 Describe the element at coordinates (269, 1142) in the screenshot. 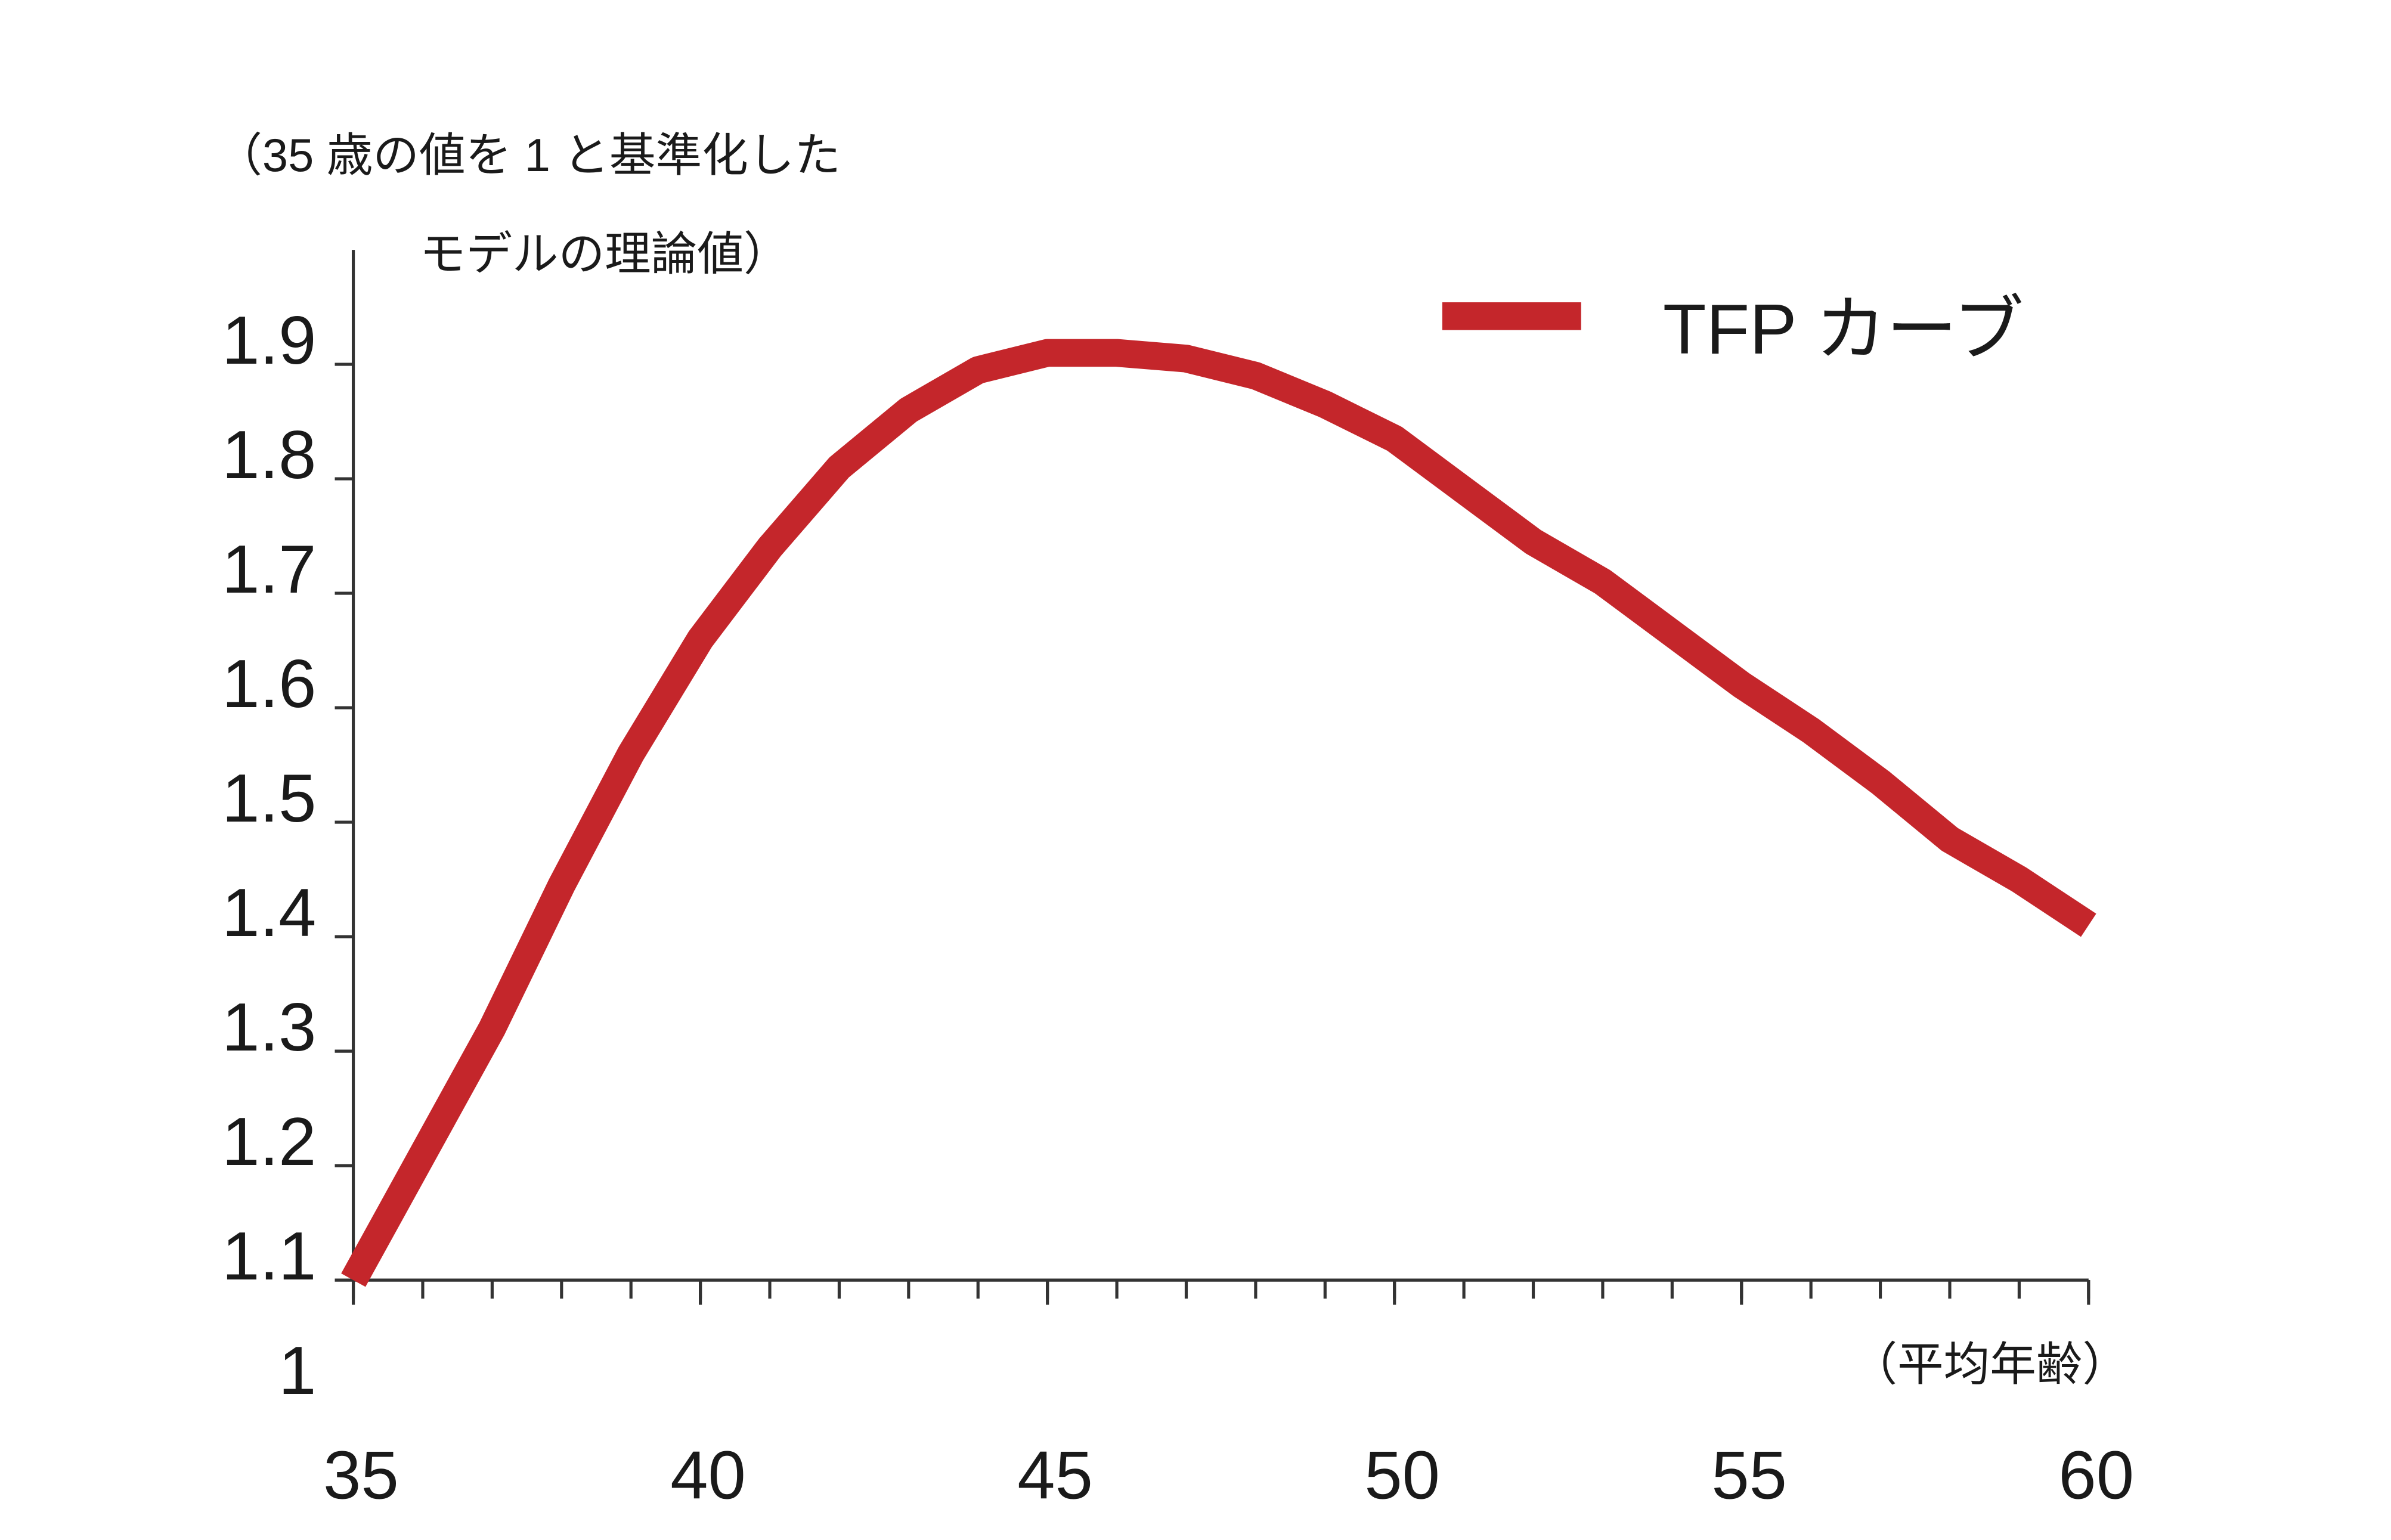

I see `y-tick-label: 1.2` at that location.